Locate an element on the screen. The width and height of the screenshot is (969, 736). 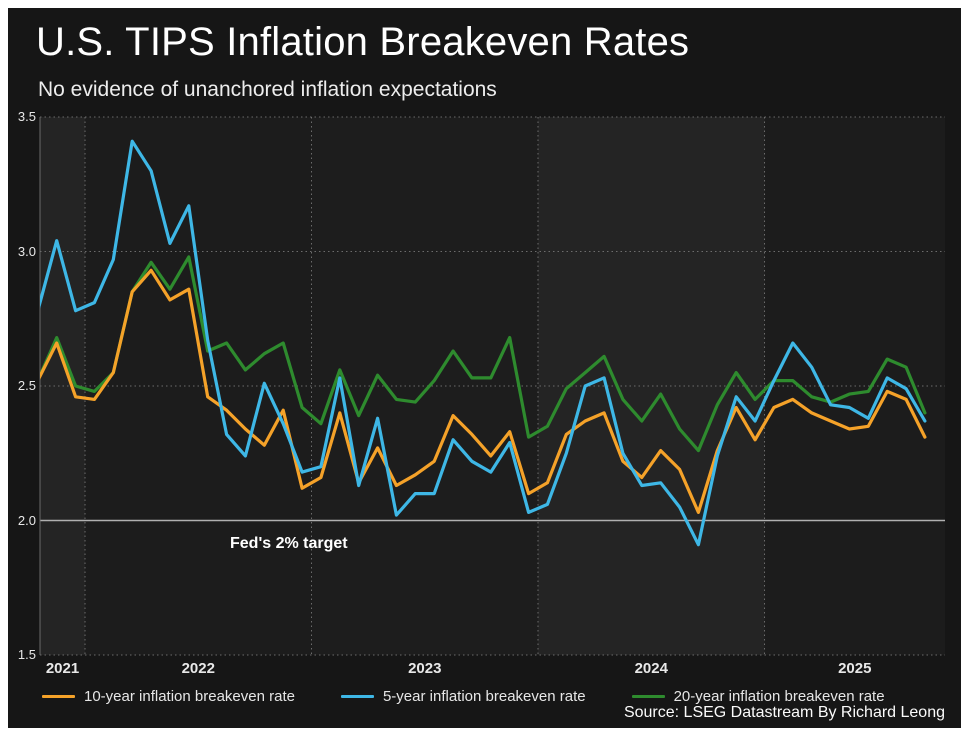
y-tick-label: 2.5 is located at coordinates (26, 385).